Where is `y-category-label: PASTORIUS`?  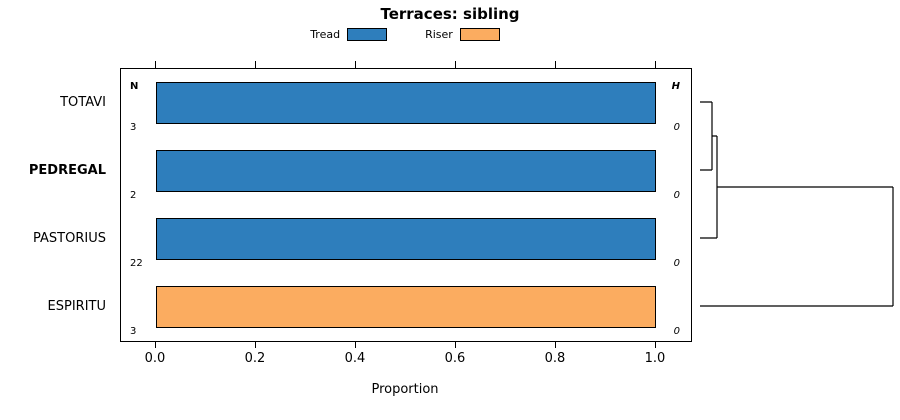
y-category-label: PASTORIUS is located at coordinates (69, 238).